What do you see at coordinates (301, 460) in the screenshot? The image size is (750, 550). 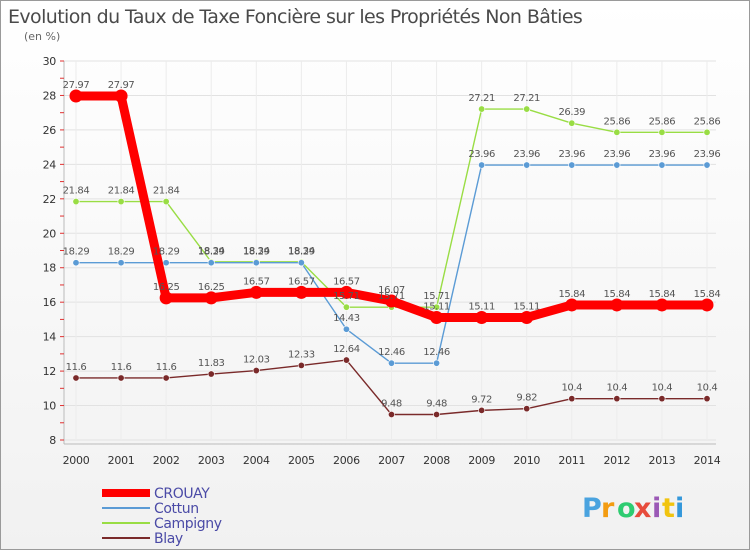 I see `x-tick-label: 2005` at bounding box center [301, 460].